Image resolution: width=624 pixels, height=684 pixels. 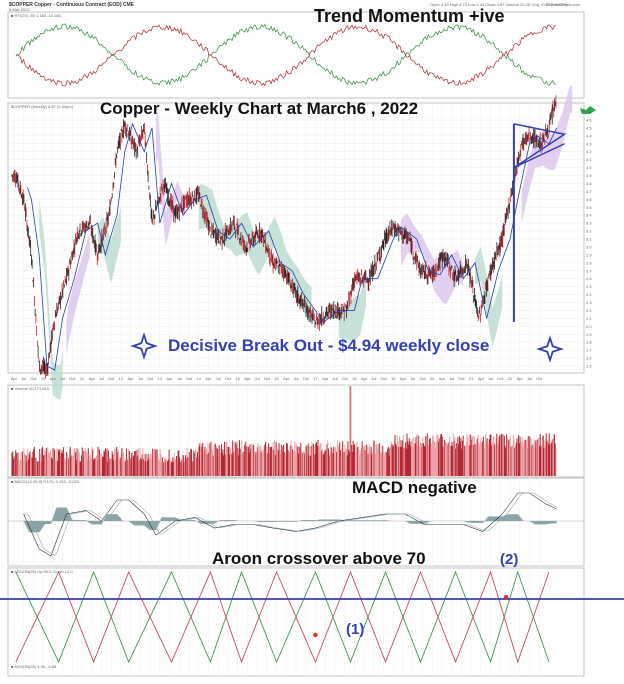 What do you see at coordinates (42, 571) in the screenshot?
I see `aroon-panel-label: ■ AROON(25) Up 96.0, Down 12.0` at bounding box center [42, 571].